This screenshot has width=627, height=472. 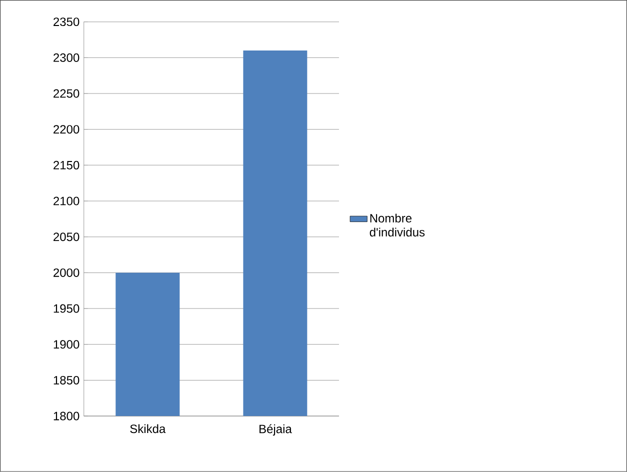 What do you see at coordinates (67, 237) in the screenshot?
I see `y-tick-label: 2050` at bounding box center [67, 237].